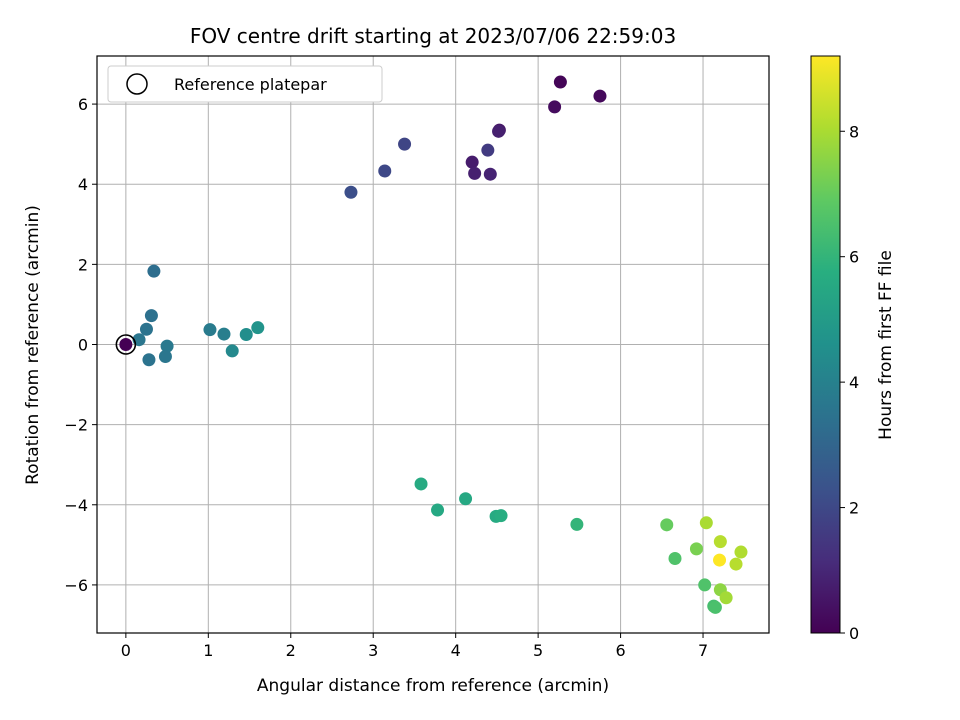 The image size is (960, 720). What do you see at coordinates (76, 425) in the screenshot?
I see `y-tick-label: −2` at bounding box center [76, 425].